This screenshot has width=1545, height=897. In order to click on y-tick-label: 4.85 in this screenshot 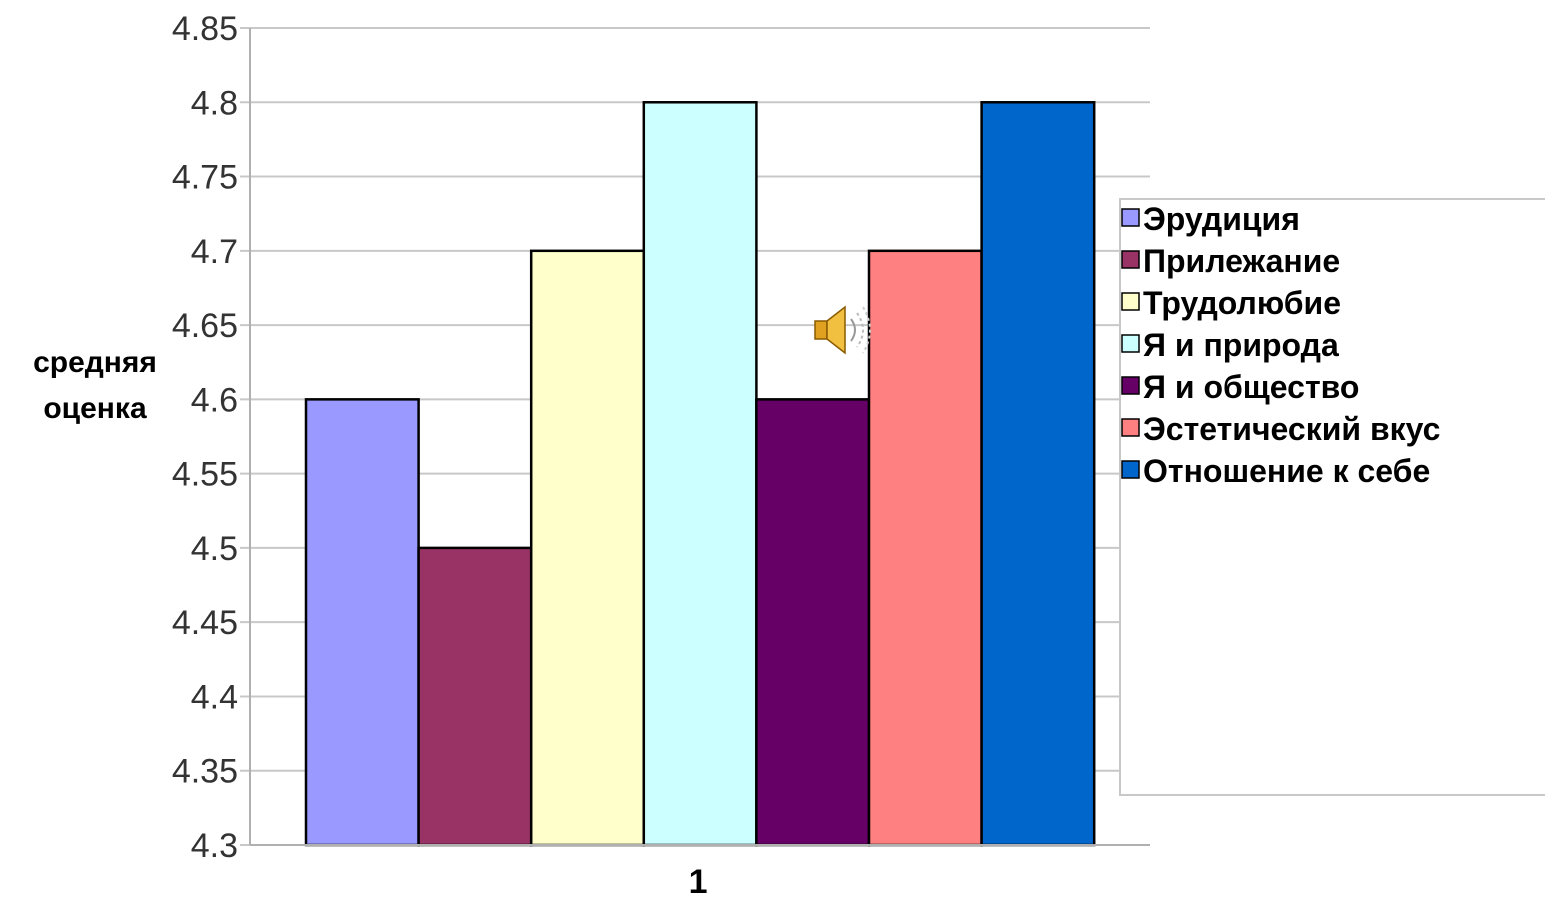, I will do `click(205, 29)`.